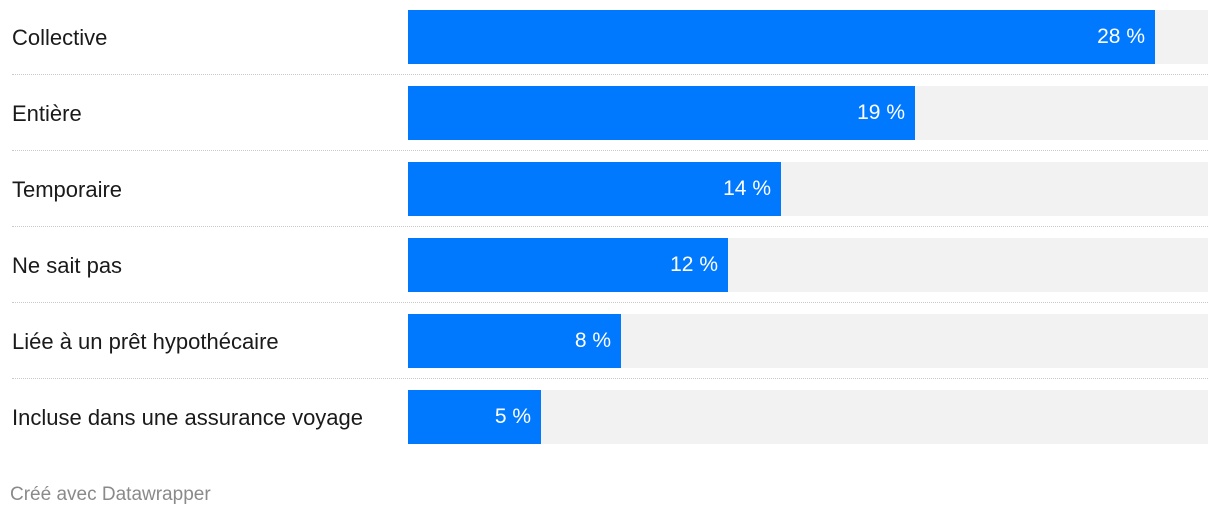 This screenshot has height=520, width=1220. I want to click on value-label: 14 %, so click(747, 188).